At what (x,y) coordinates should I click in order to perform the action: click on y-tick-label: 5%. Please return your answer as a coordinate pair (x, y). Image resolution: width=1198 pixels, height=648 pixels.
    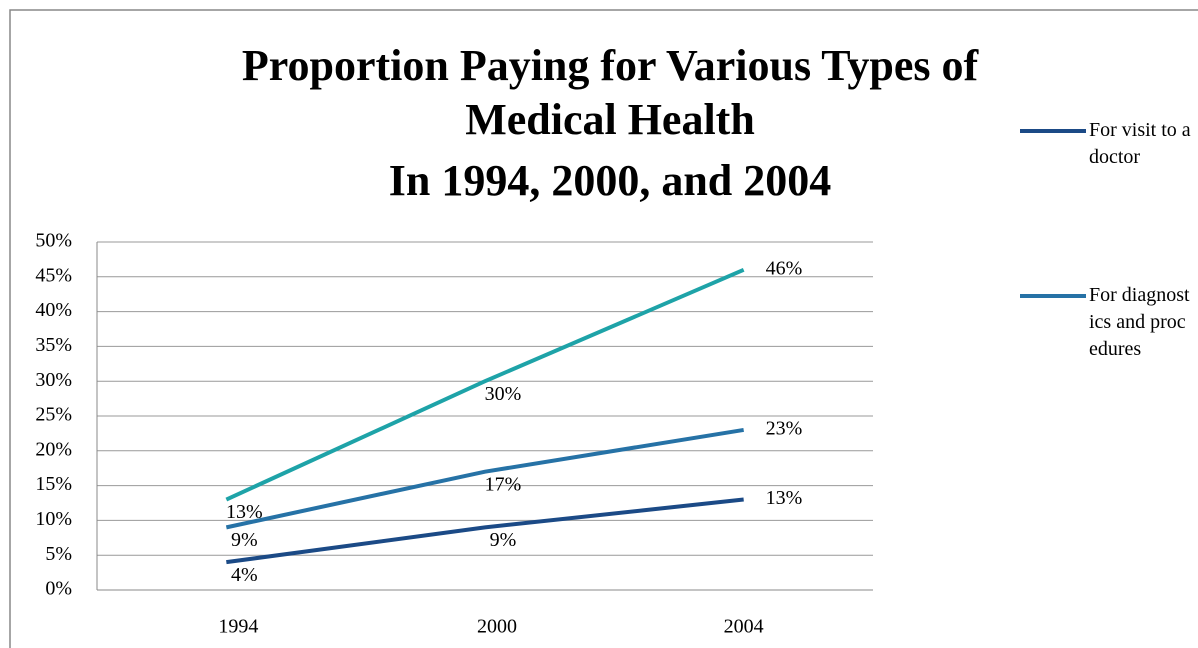
    Looking at the image, I should click on (58, 554).